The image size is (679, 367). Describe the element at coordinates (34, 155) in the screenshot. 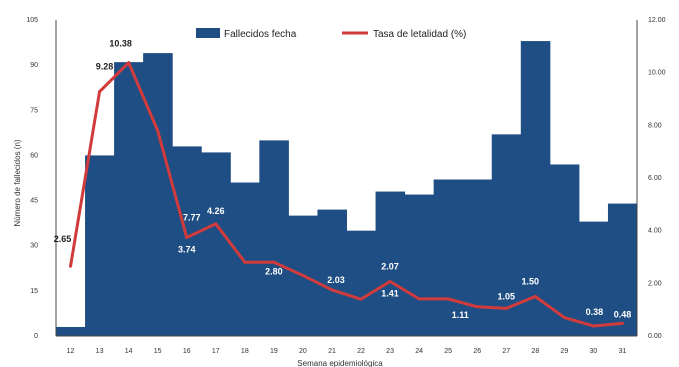

I see `y-tick-label: 60` at that location.